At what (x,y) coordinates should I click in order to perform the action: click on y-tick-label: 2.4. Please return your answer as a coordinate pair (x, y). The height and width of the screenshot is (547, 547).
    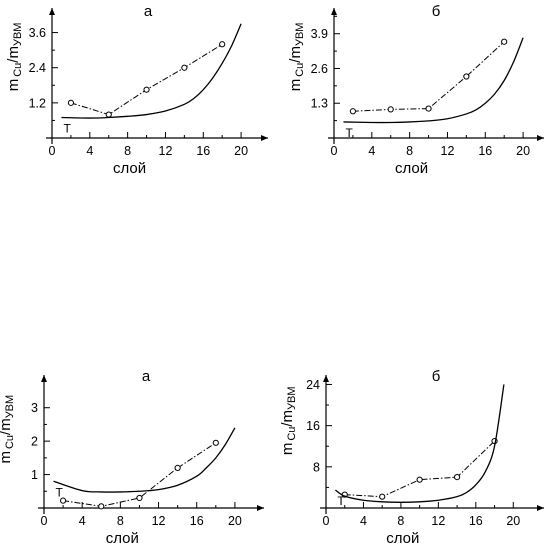
    Looking at the image, I should click on (37, 68).